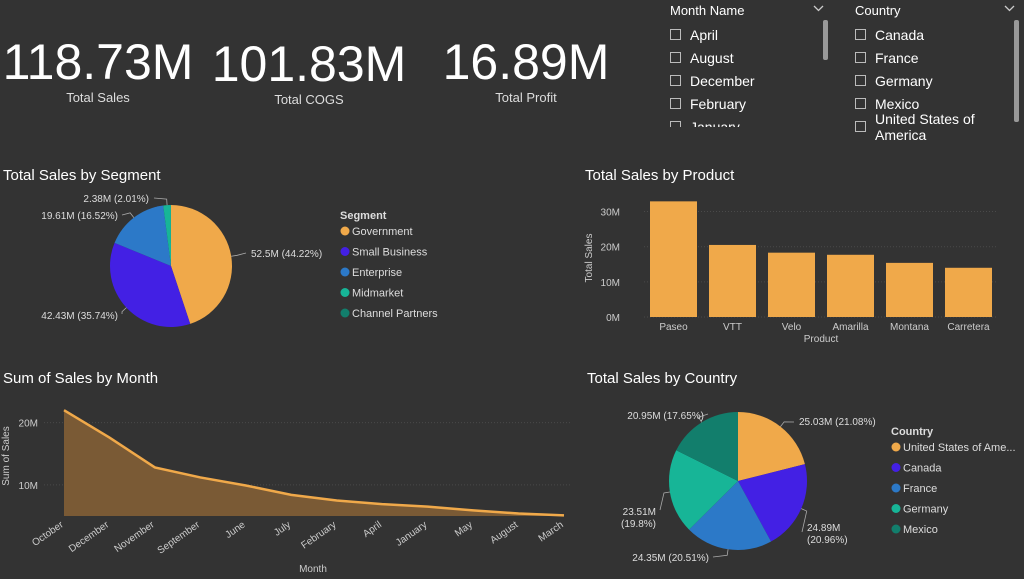  I want to click on slicer-header: Country, so click(938, 12).